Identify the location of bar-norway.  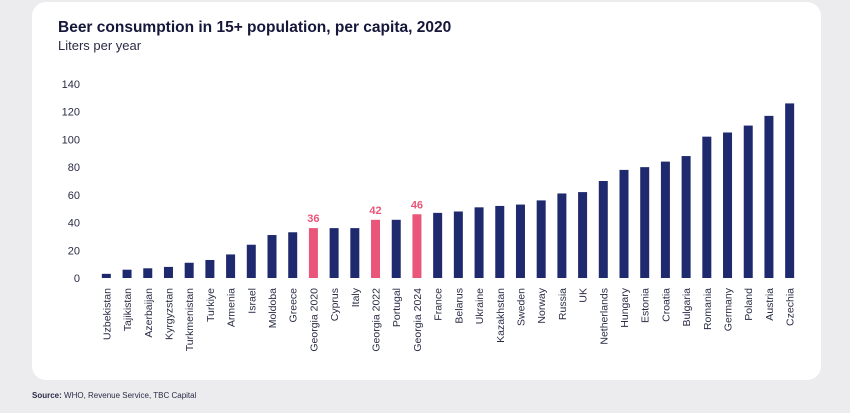
(541, 239).